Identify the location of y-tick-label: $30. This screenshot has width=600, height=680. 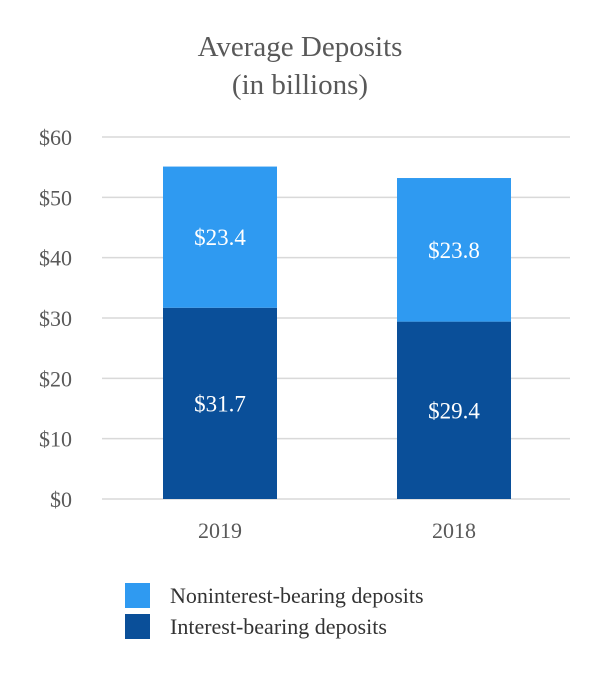
(55, 318).